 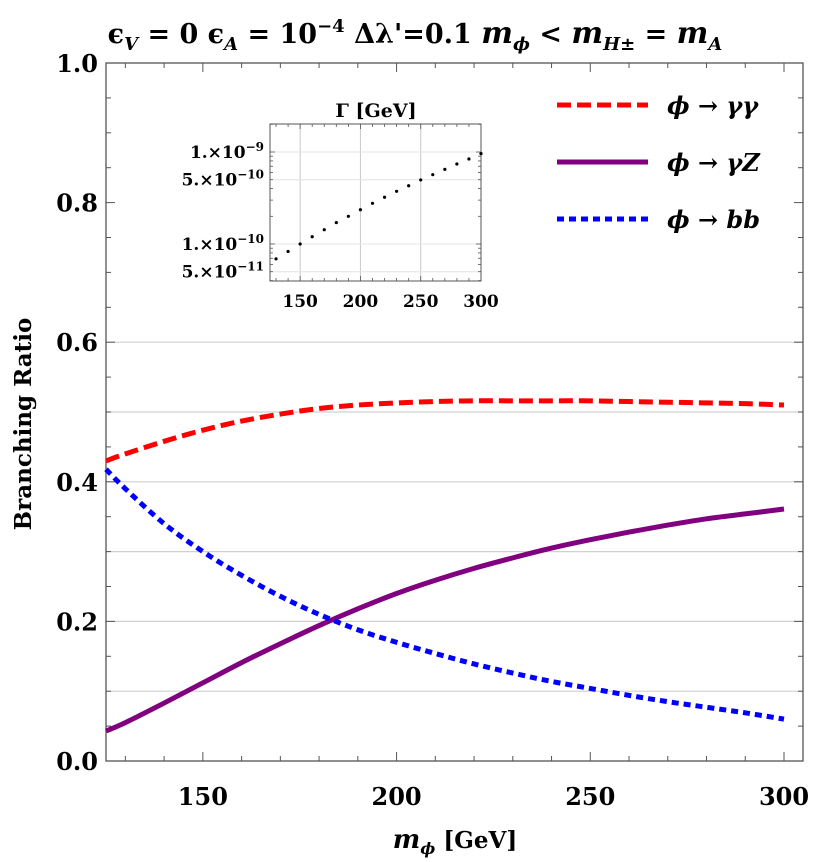 What do you see at coordinates (77, 203) in the screenshot?
I see `y-tick-label: 0.8` at bounding box center [77, 203].